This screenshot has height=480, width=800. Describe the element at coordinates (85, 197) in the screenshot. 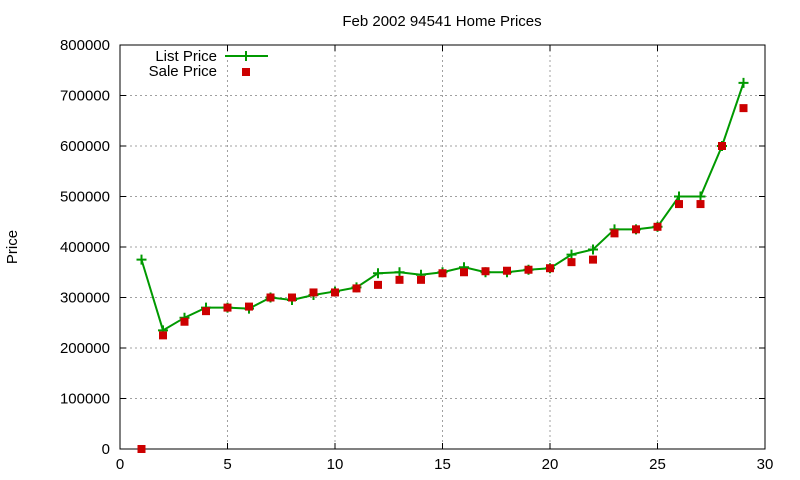

I see `y-tick-label: 500000` at that location.